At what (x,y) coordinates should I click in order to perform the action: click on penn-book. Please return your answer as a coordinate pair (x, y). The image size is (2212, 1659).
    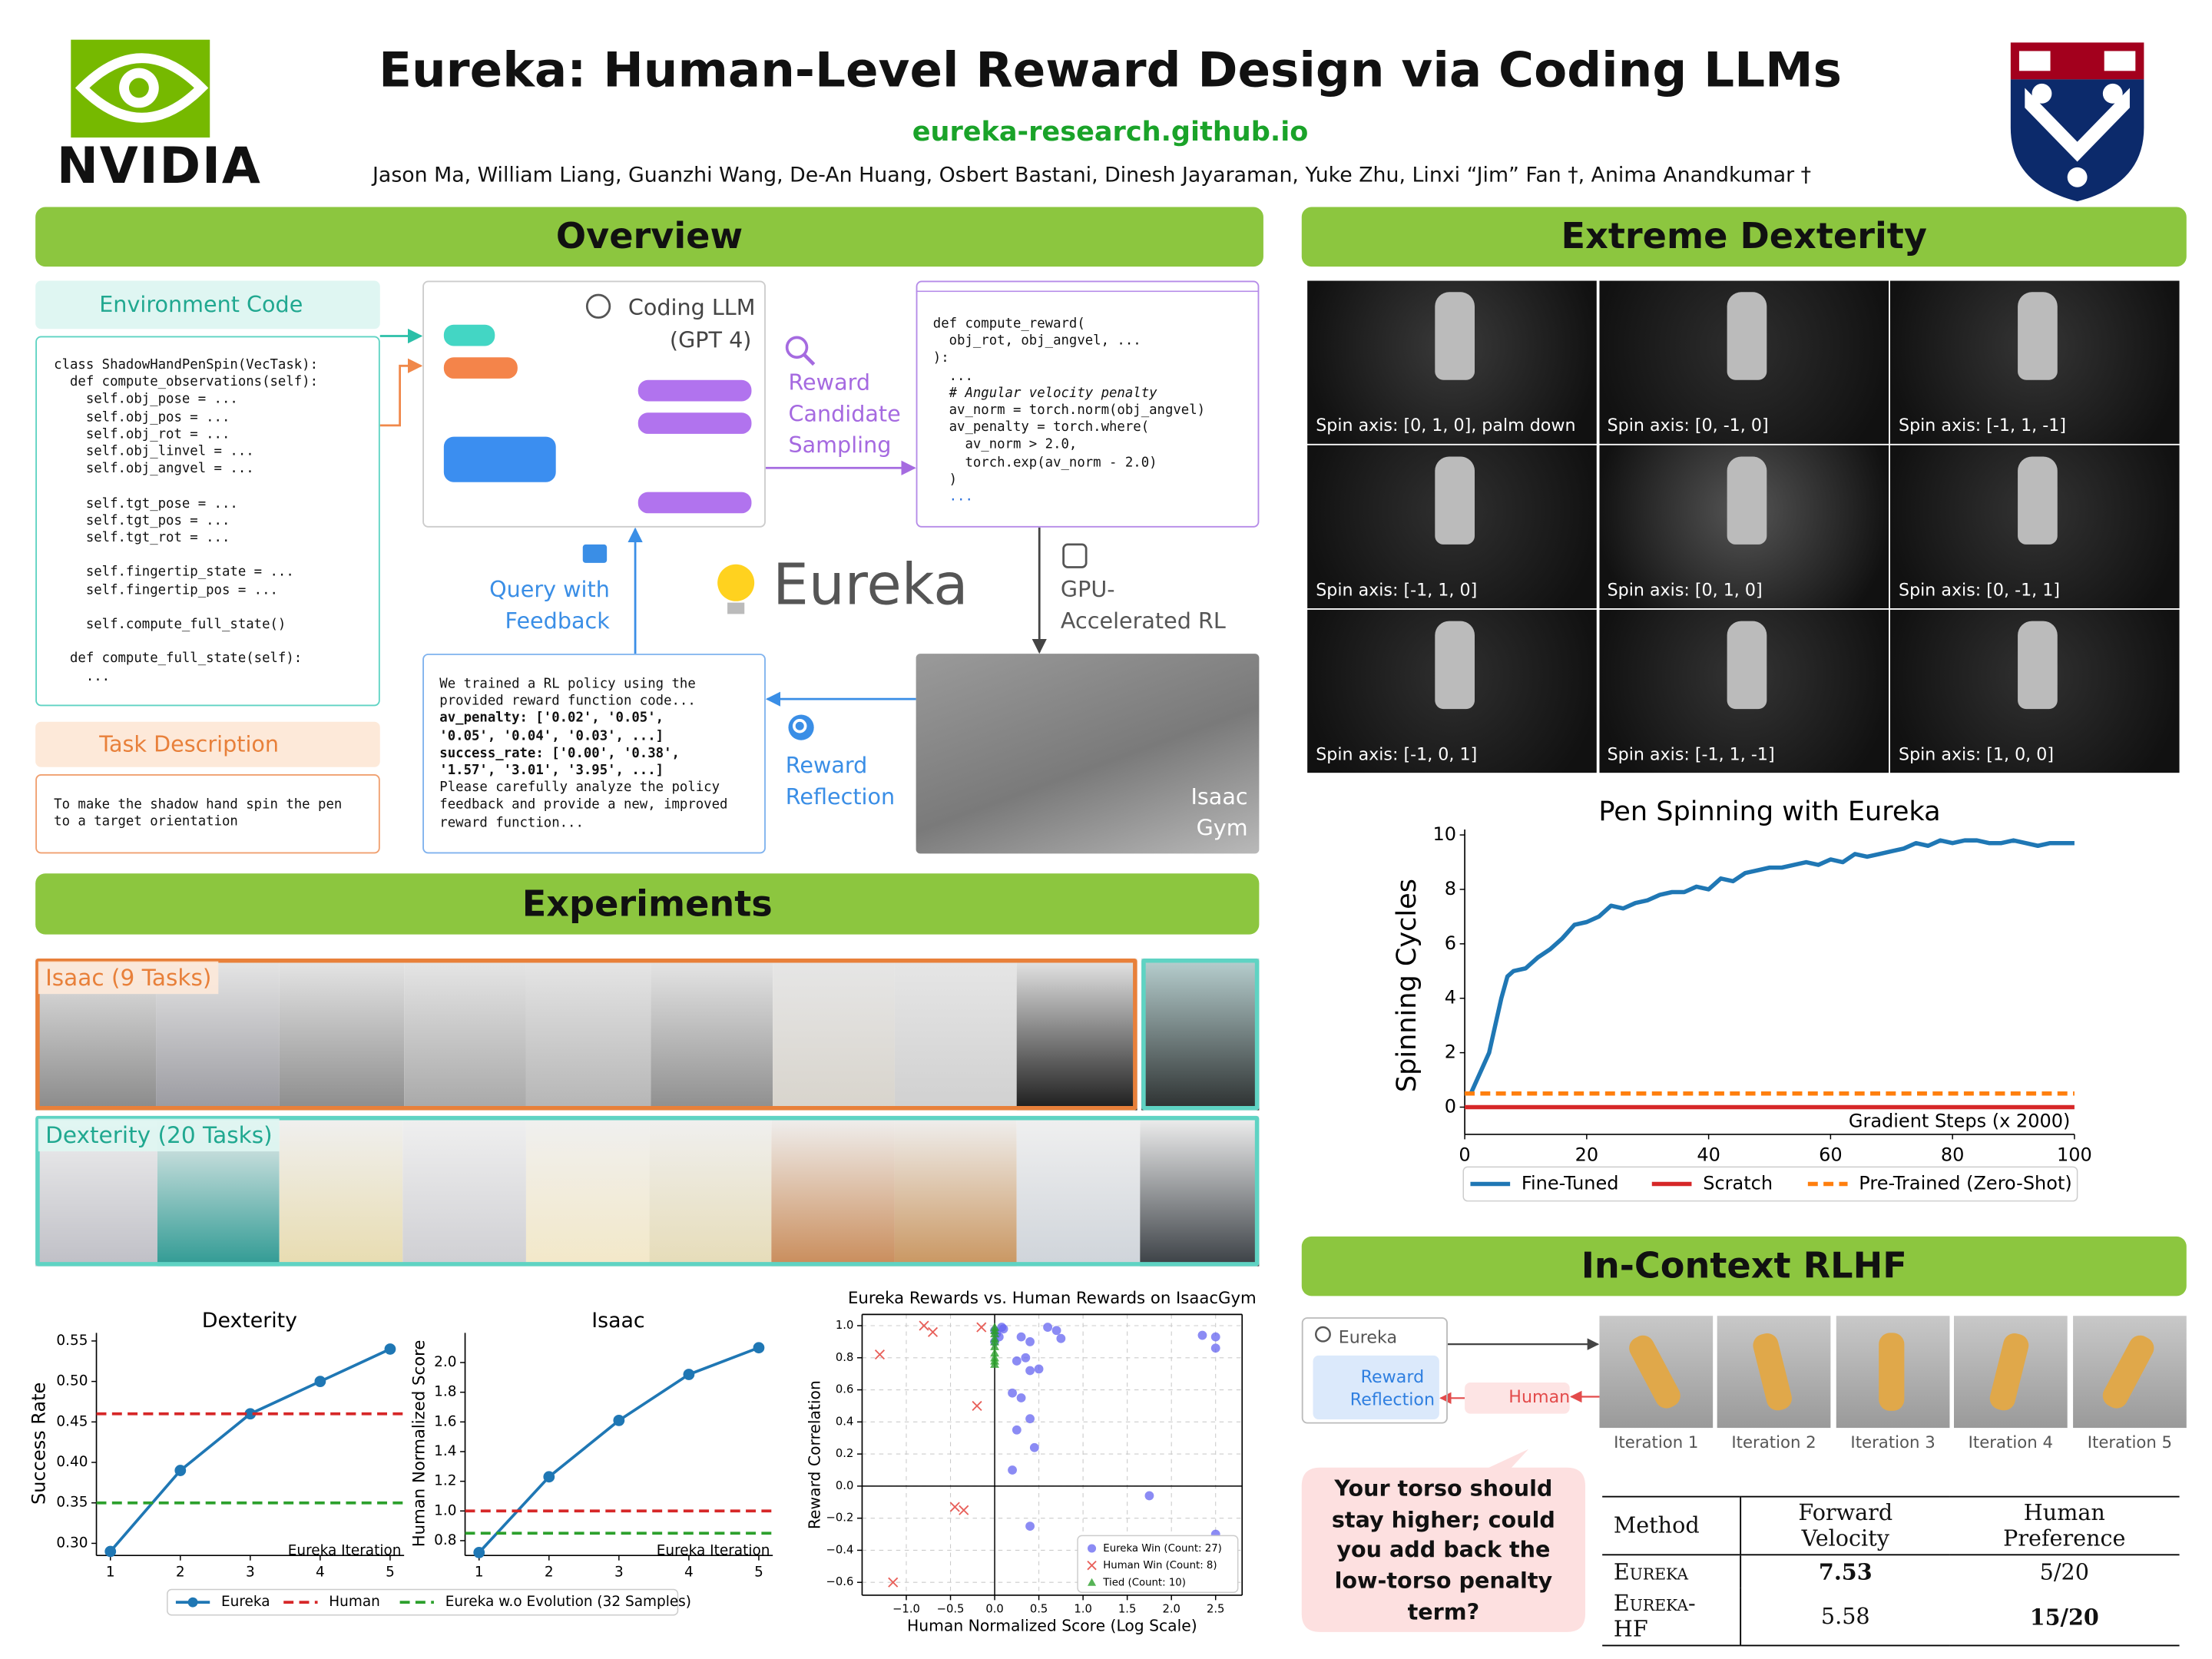
    Looking at the image, I should click on (2120, 61).